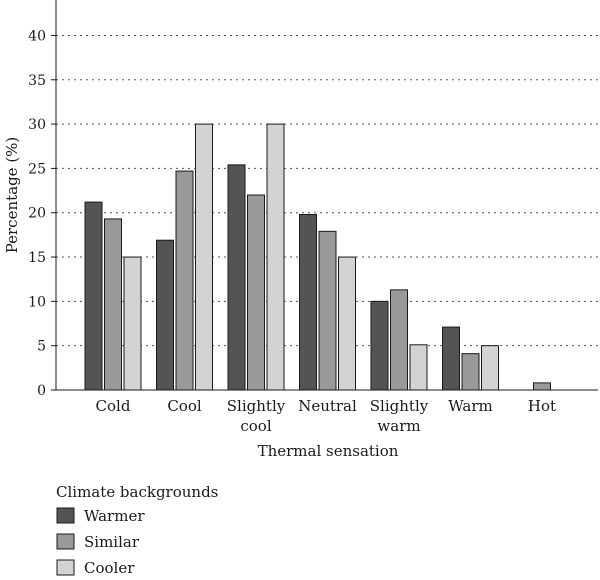  I want to click on y-tick-label: 5, so click(41, 347).